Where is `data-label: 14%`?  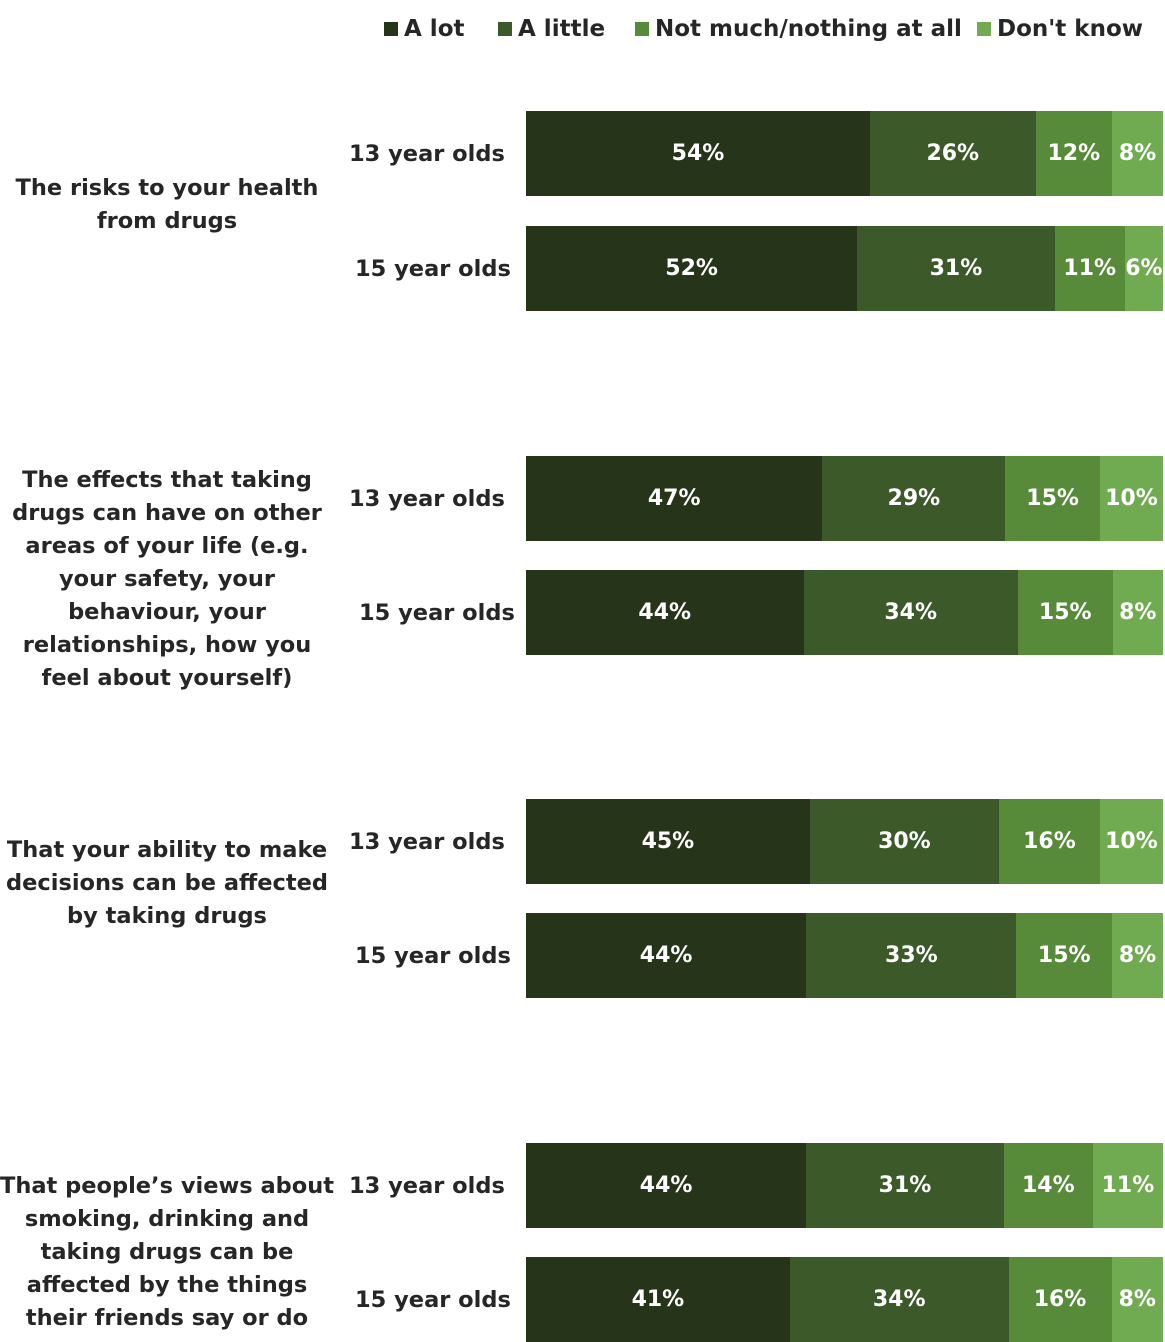
data-label: 14% is located at coordinates (1048, 1185).